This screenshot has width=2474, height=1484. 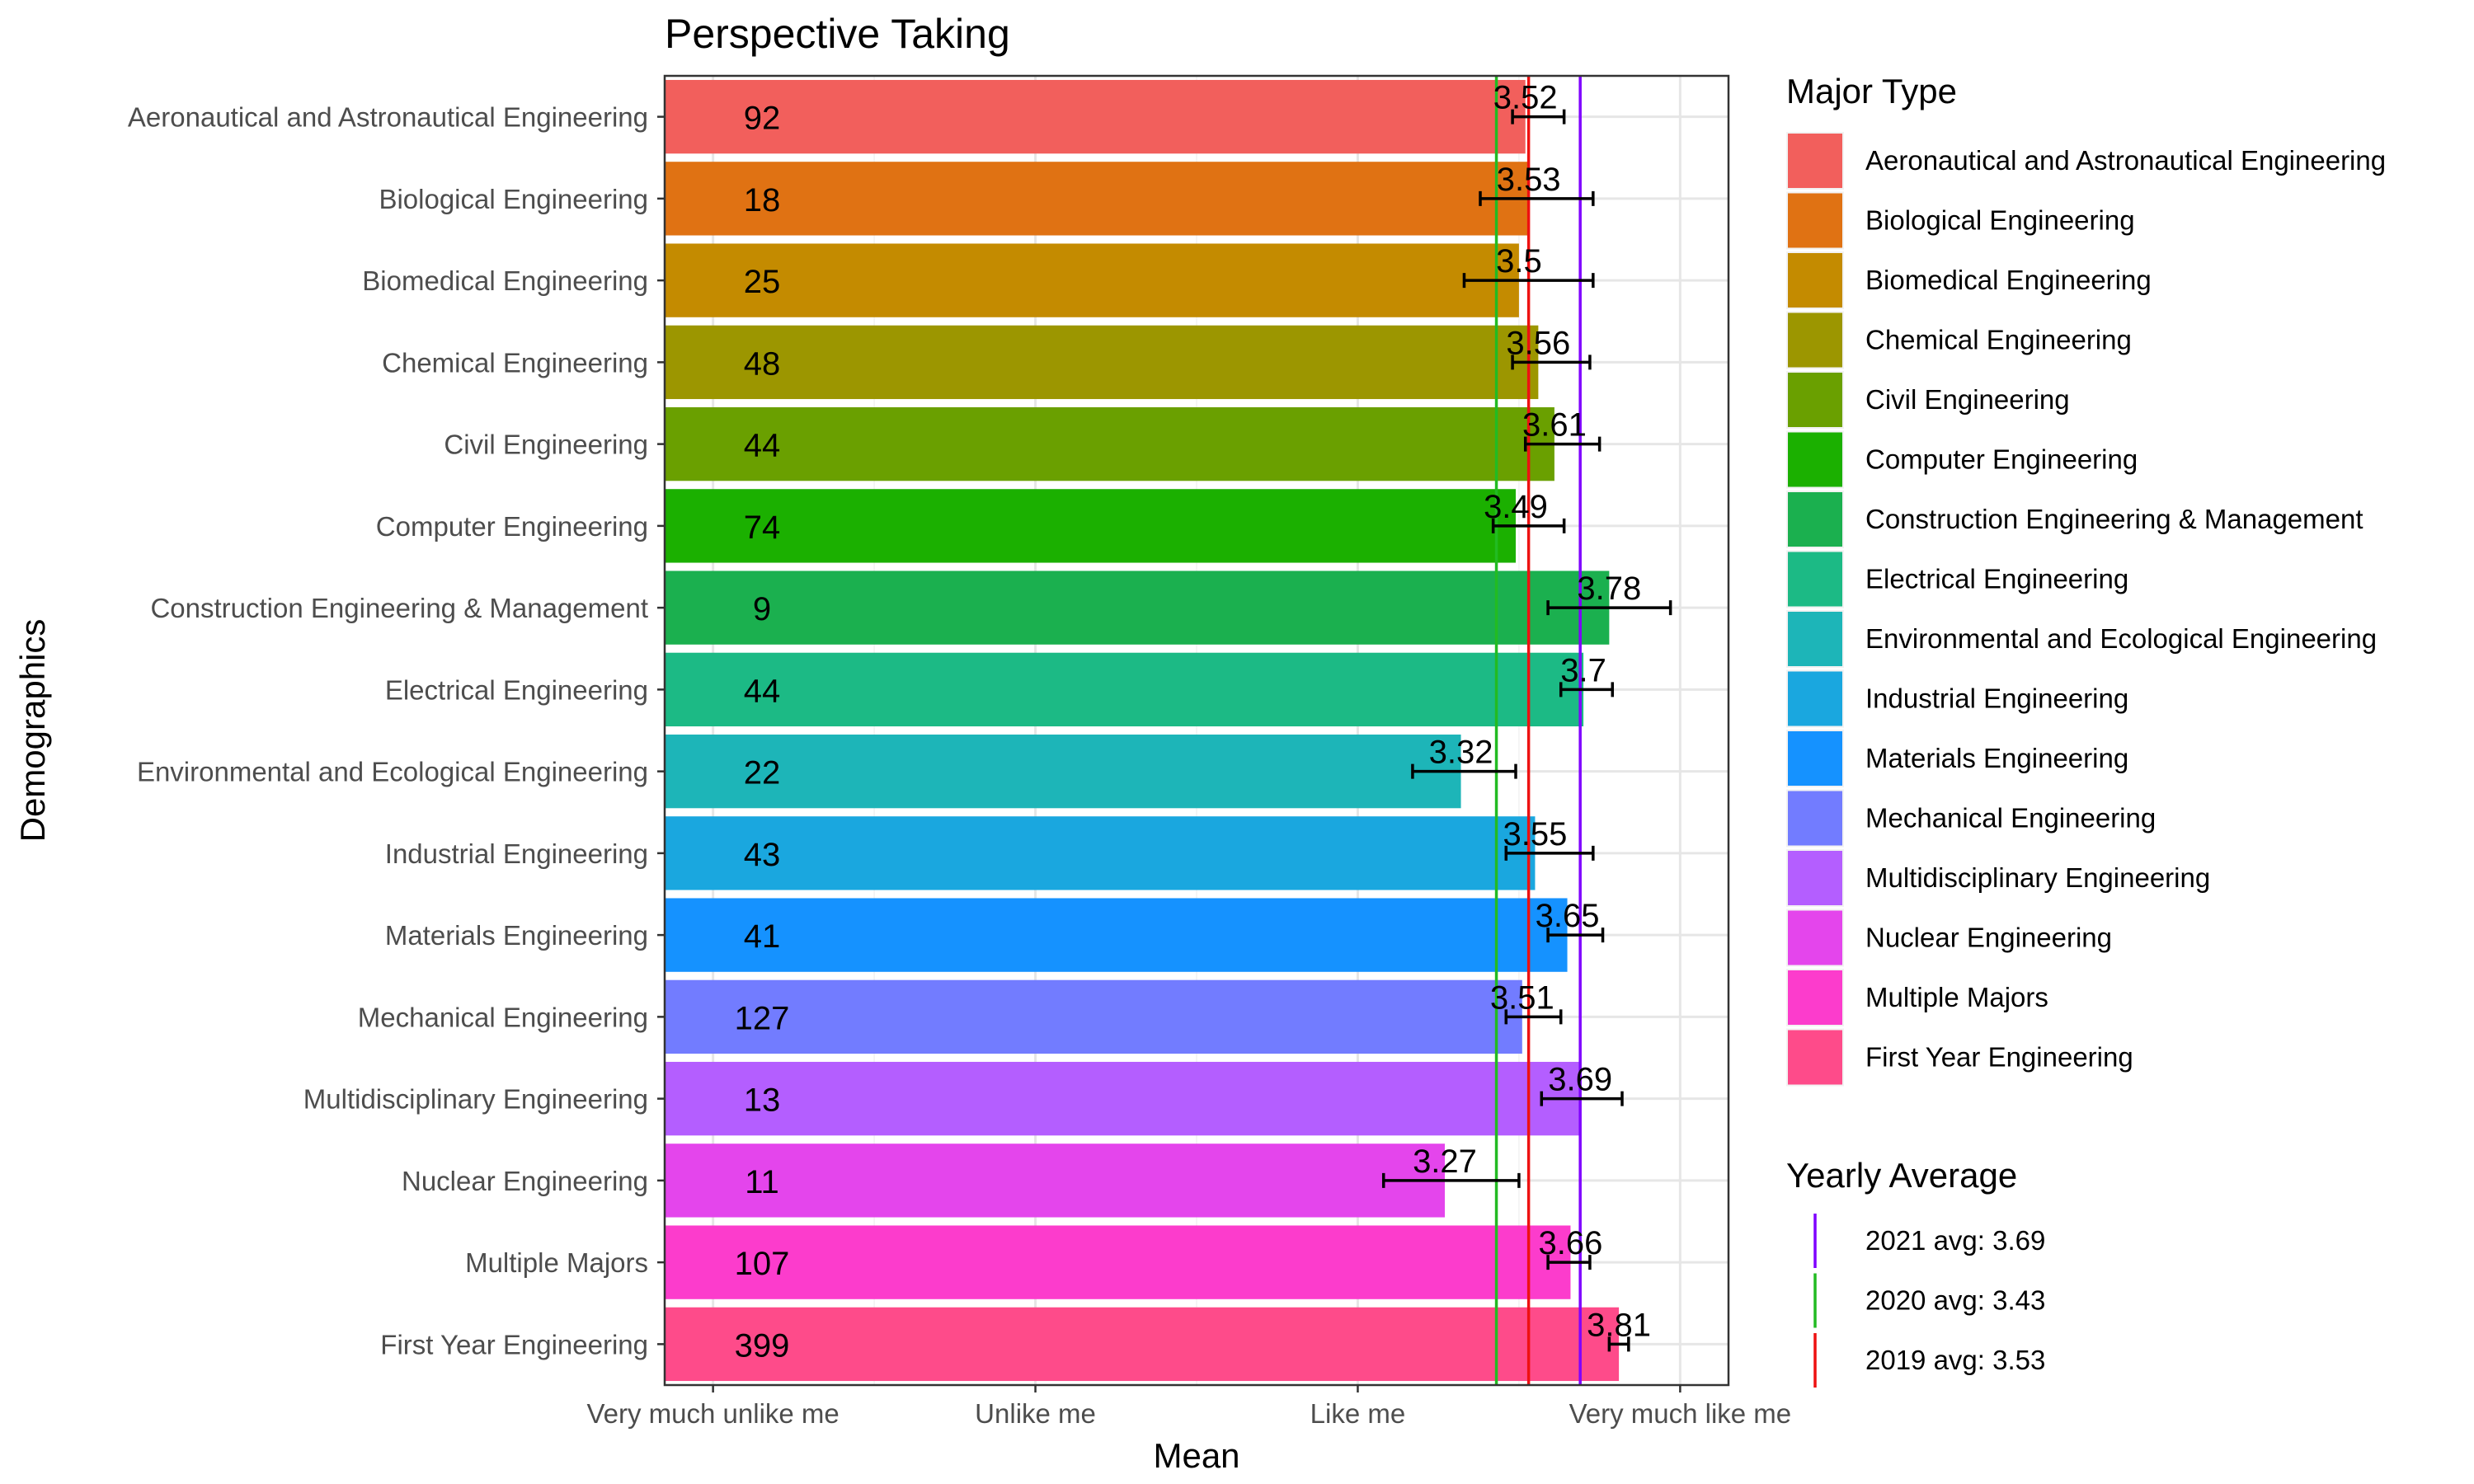 What do you see at coordinates (1955, 1360) in the screenshot?
I see `yearly-average-label: 2019 avg: 3.53` at bounding box center [1955, 1360].